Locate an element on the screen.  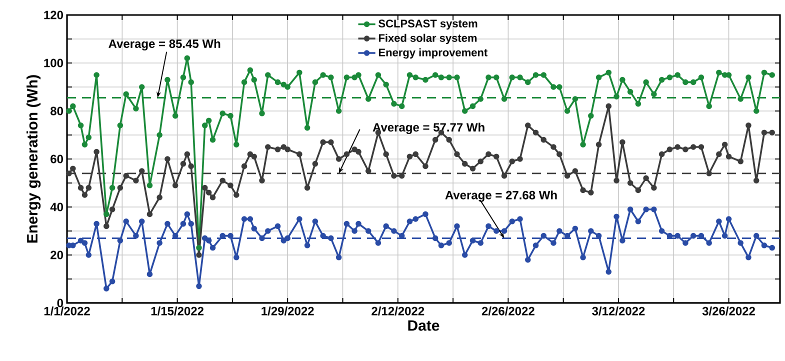
y-tick-label: 100 is located at coordinates (53, 63).